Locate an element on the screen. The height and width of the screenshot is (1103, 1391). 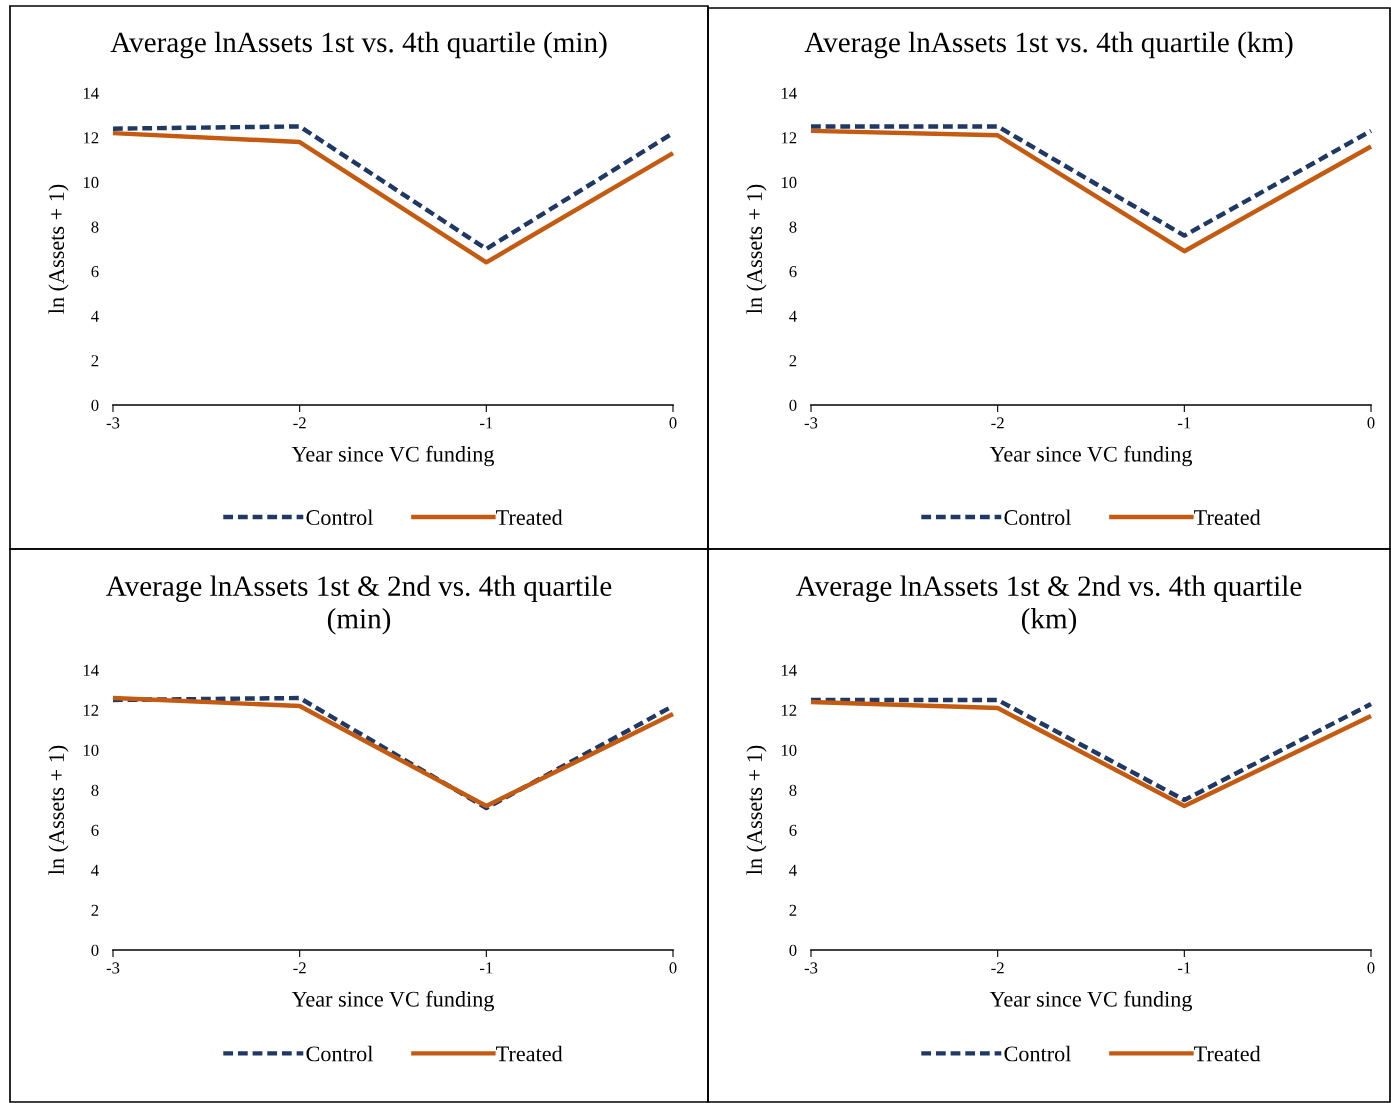
chart-title: Average lnAssets 1st & 2nd vs. 4th quartile (min) is located at coordinates (359, 605).